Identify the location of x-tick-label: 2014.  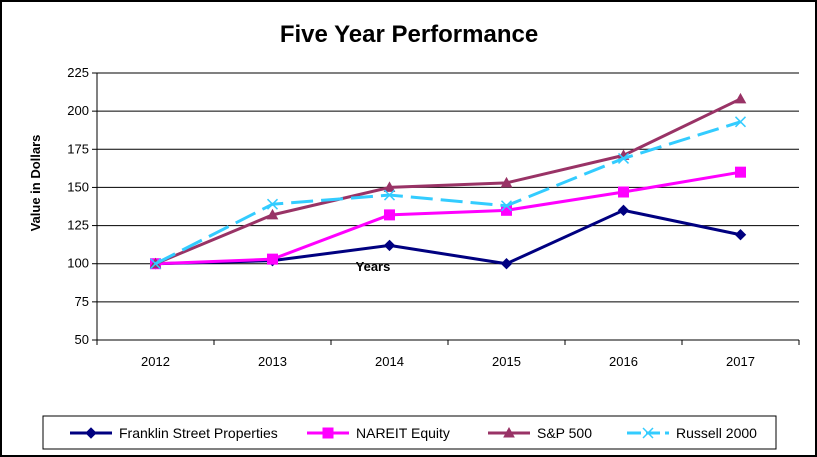
(389, 361).